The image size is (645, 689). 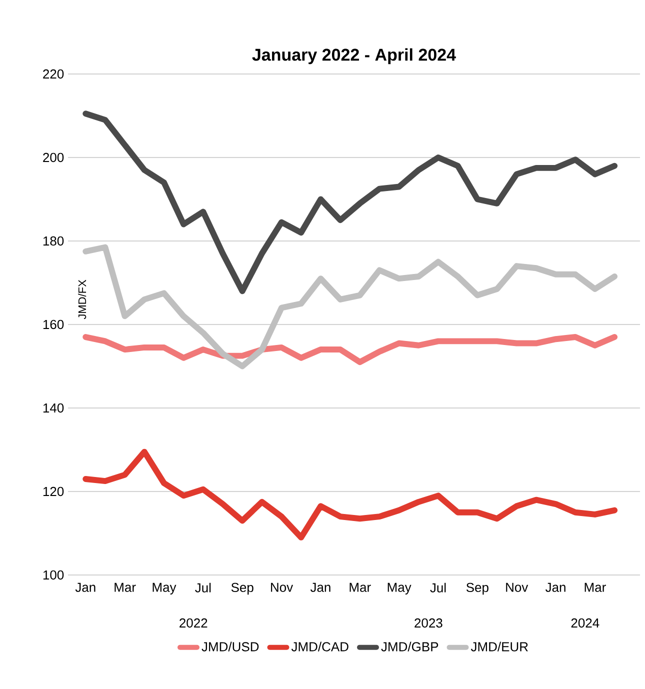 I want to click on y-tick-label: 100, so click(x=53, y=575).